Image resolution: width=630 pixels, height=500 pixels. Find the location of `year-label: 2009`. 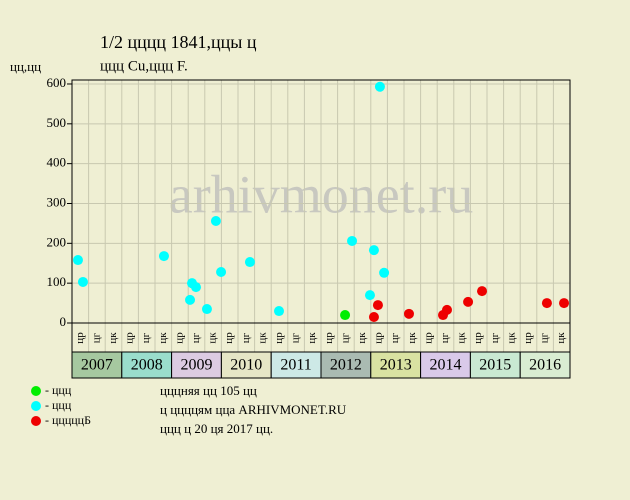

year-label: 2009 is located at coordinates (197, 365).